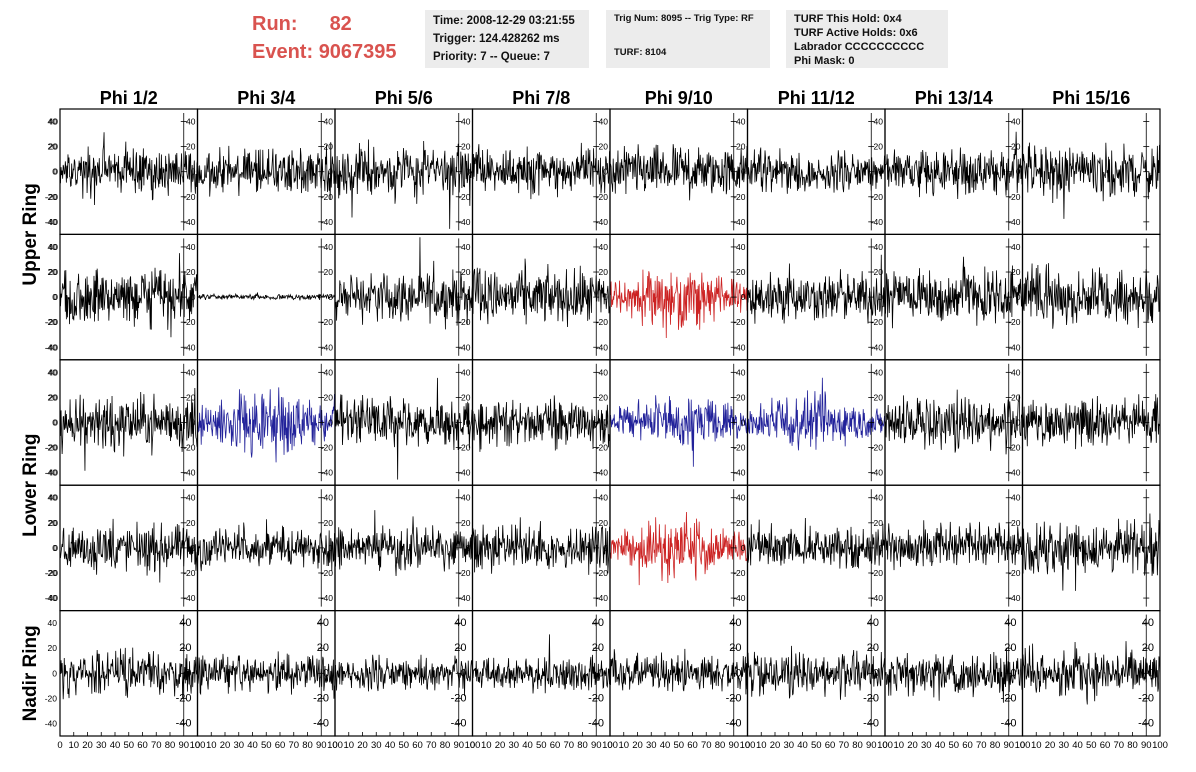 This screenshot has height=772, width=1196. What do you see at coordinates (747, 745) in the screenshot?
I see `x-tick-label: 0` at bounding box center [747, 745].